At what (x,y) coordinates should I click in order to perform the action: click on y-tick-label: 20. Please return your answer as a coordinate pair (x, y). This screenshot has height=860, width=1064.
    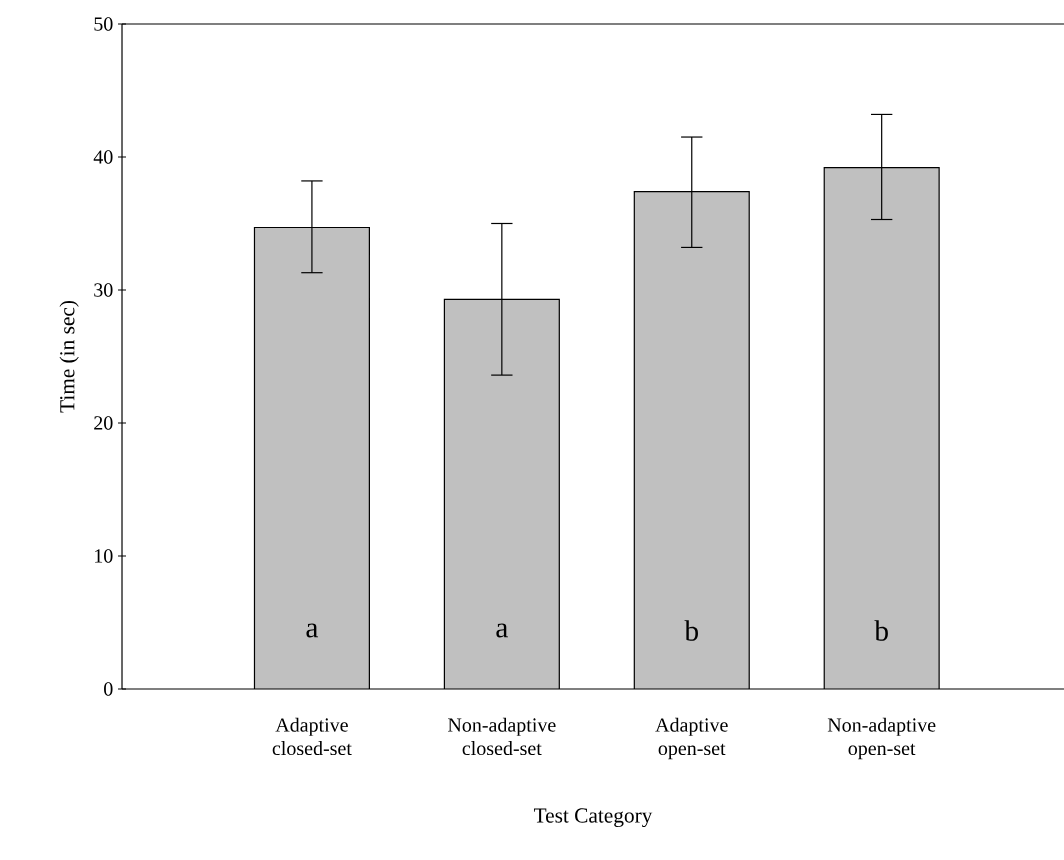
    Looking at the image, I should click on (103, 423).